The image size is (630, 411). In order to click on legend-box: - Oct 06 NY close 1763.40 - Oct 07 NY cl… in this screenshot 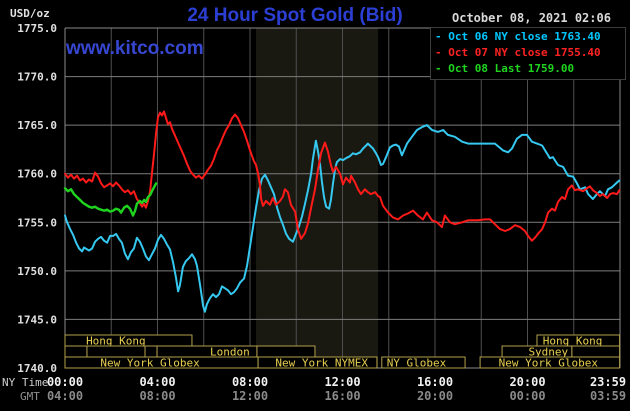, I will do `click(528, 53)`.